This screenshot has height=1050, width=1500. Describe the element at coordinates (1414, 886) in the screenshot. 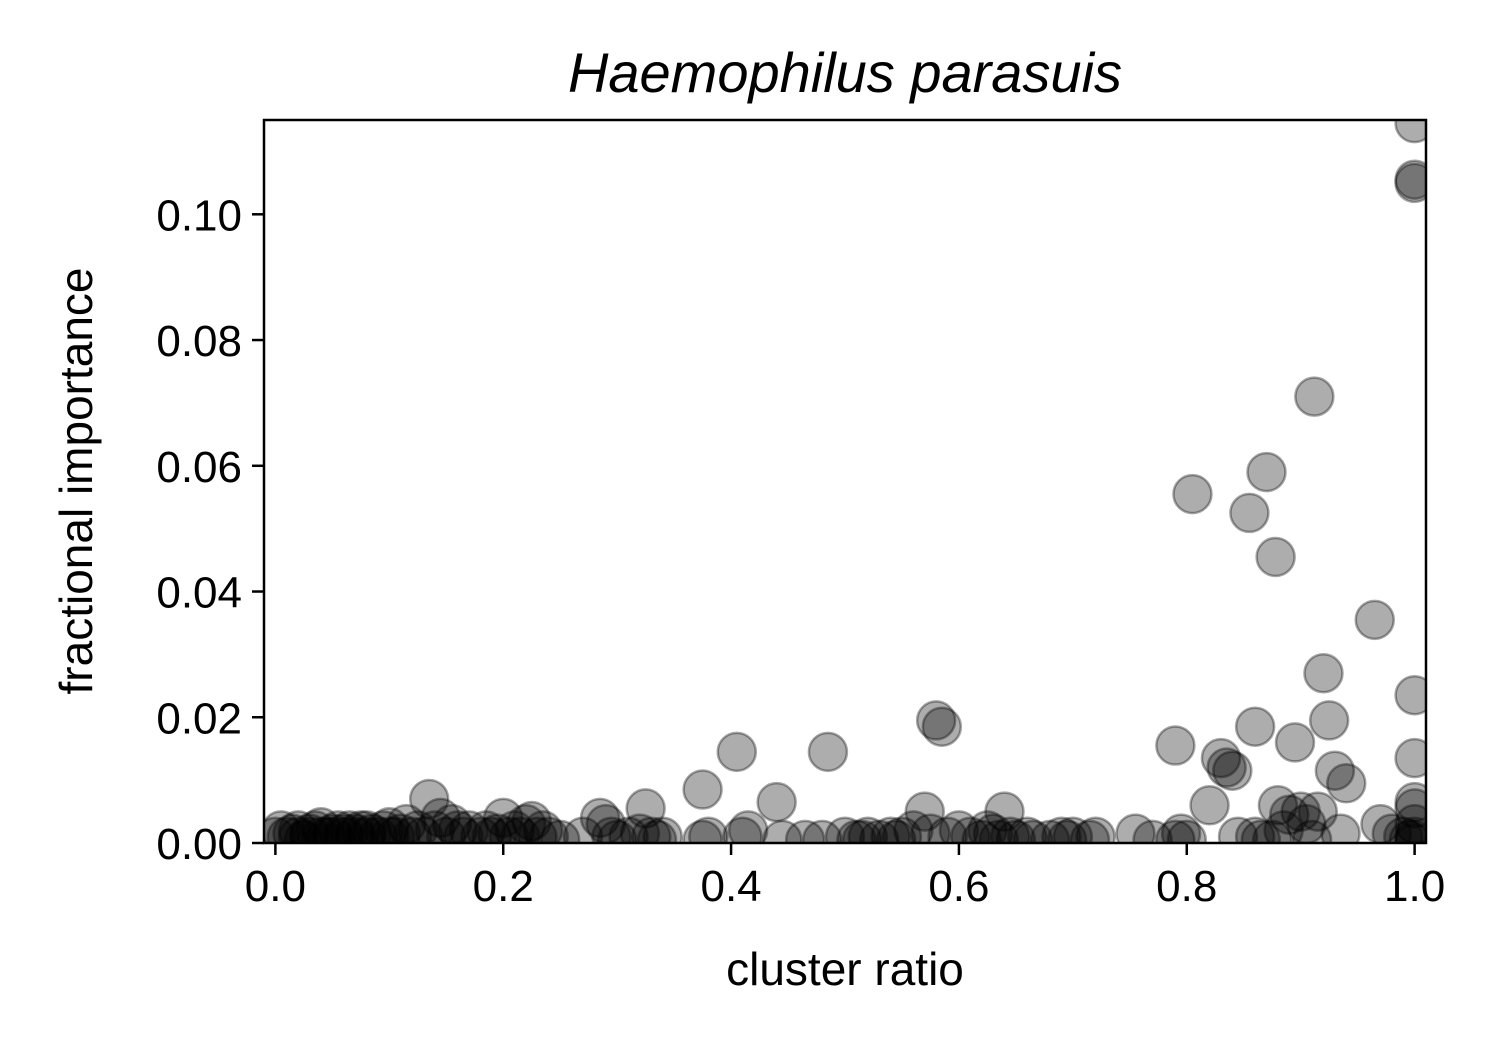

I see `x-tick-label: 1.0` at that location.